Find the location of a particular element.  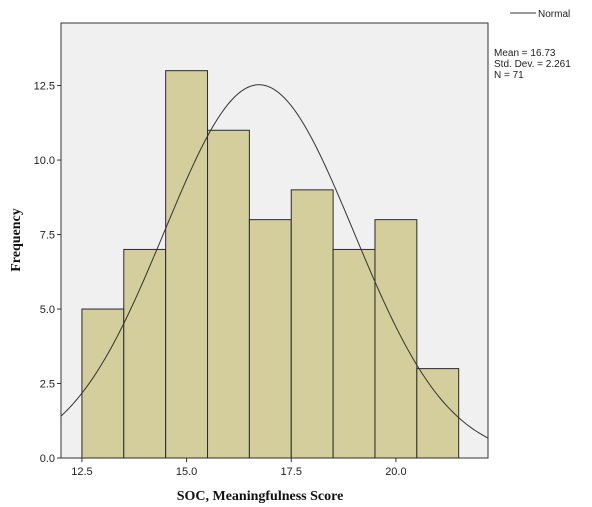

x-tick-label-4: 20.0 is located at coordinates (395, 472).